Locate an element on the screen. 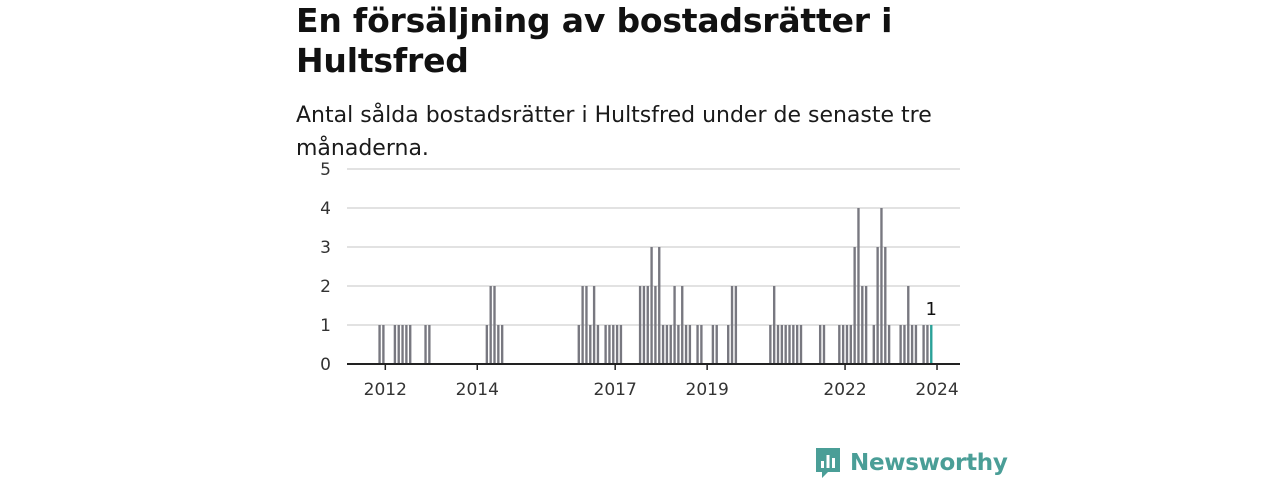  y-tick-label: 1 is located at coordinates (325, 326).